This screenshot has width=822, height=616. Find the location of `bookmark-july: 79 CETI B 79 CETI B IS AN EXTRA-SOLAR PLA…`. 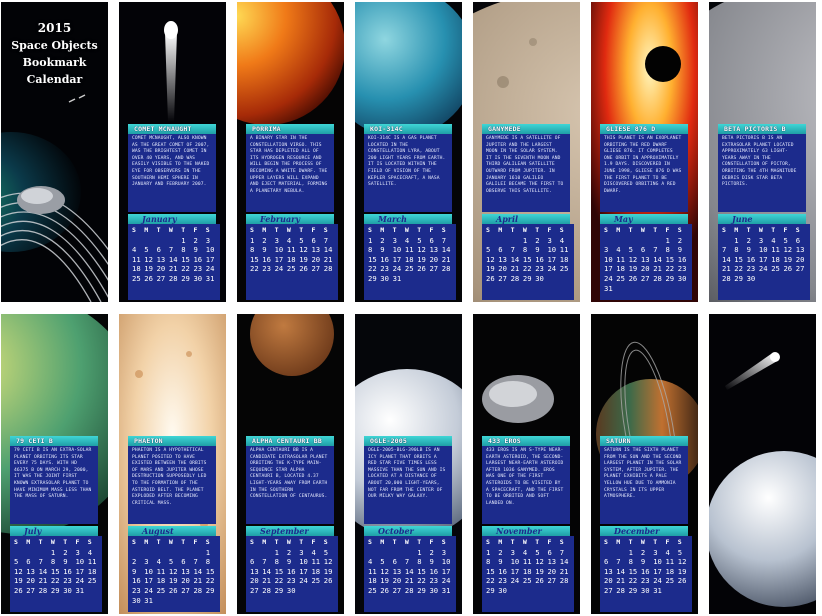

bookmark-july: 79 CETI B 79 CETI B IS AN EXTRA-SOLAR PLA… is located at coordinates (54, 464).